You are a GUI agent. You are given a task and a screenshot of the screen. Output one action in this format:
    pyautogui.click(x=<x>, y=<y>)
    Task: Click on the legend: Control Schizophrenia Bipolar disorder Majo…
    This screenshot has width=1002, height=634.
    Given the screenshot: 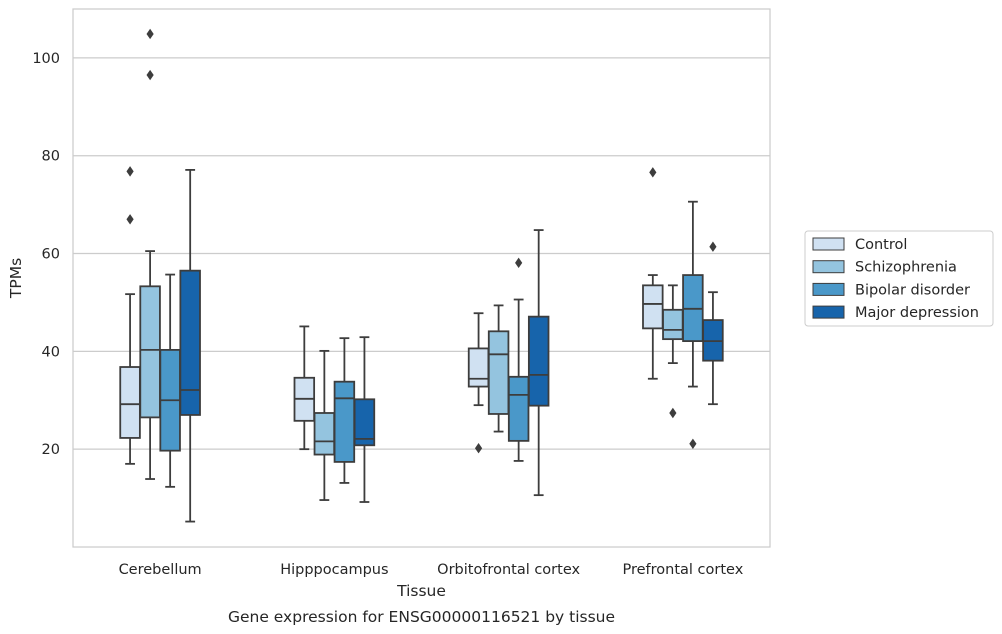 What is the action you would take?
    pyautogui.click(x=899, y=278)
    